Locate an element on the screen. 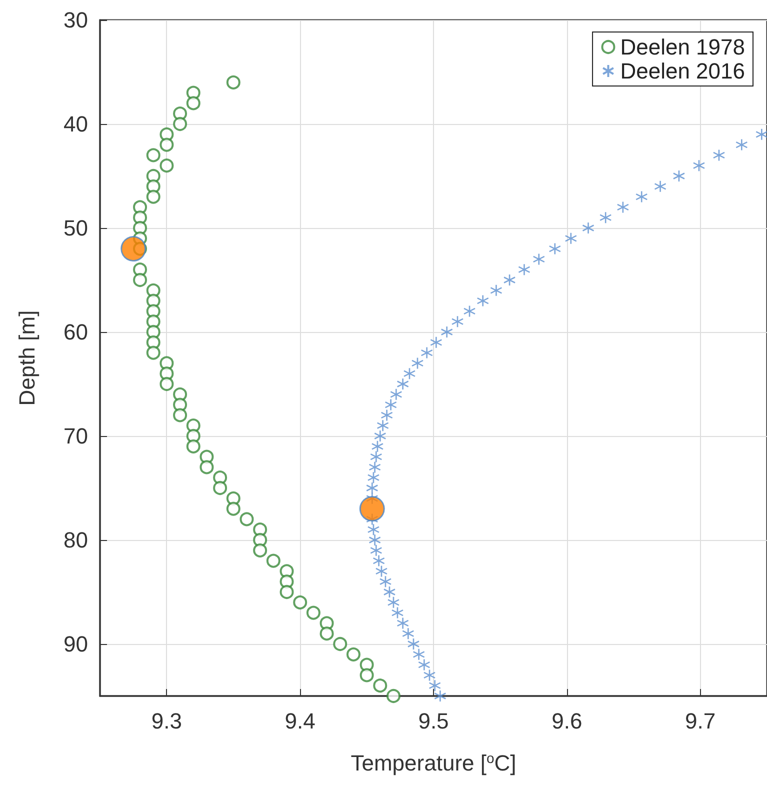 The width and height of the screenshot is (767, 791). y-axis-title: Depth [m] is located at coordinates (27, 358).